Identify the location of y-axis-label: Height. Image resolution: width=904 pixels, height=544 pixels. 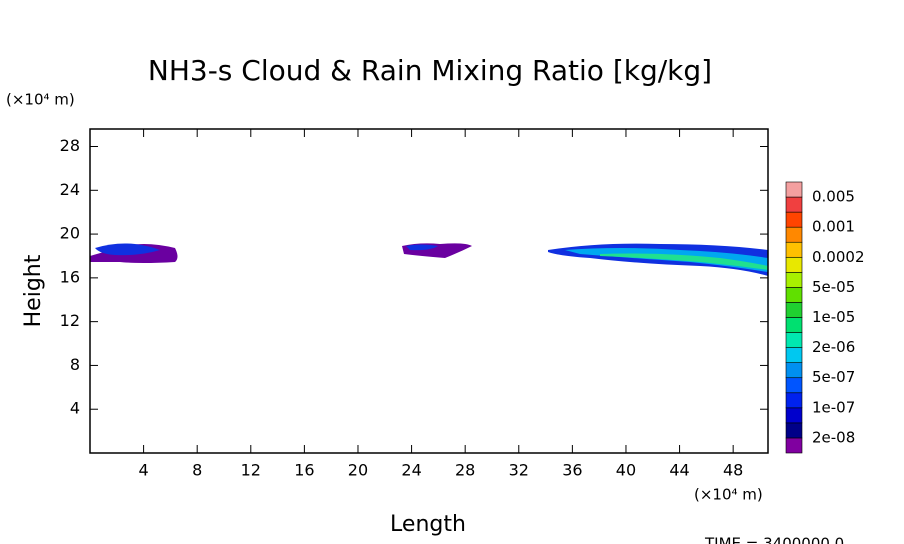
(33, 290).